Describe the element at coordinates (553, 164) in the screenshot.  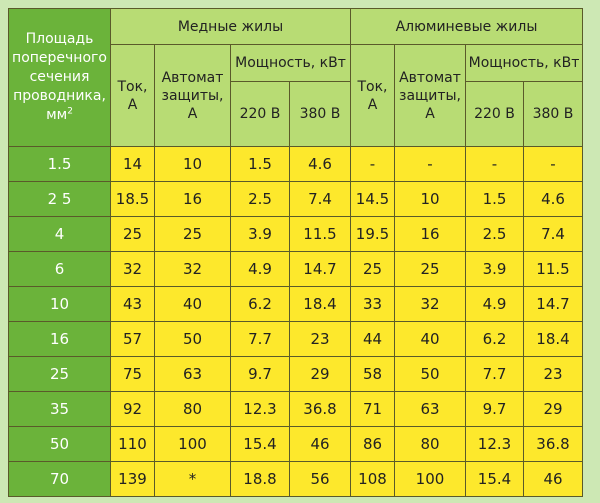
I see `aluminum-power-380-cell: -` at that location.